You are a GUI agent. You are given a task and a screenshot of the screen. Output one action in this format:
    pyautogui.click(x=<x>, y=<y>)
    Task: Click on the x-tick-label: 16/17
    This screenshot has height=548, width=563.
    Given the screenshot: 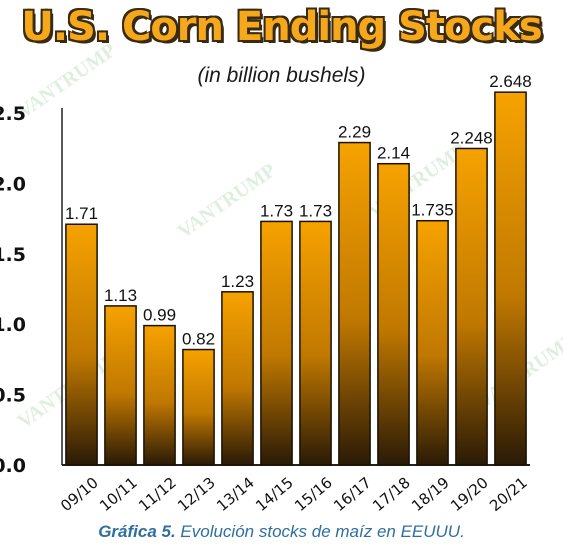 What is the action you would take?
    pyautogui.click(x=352, y=494)
    